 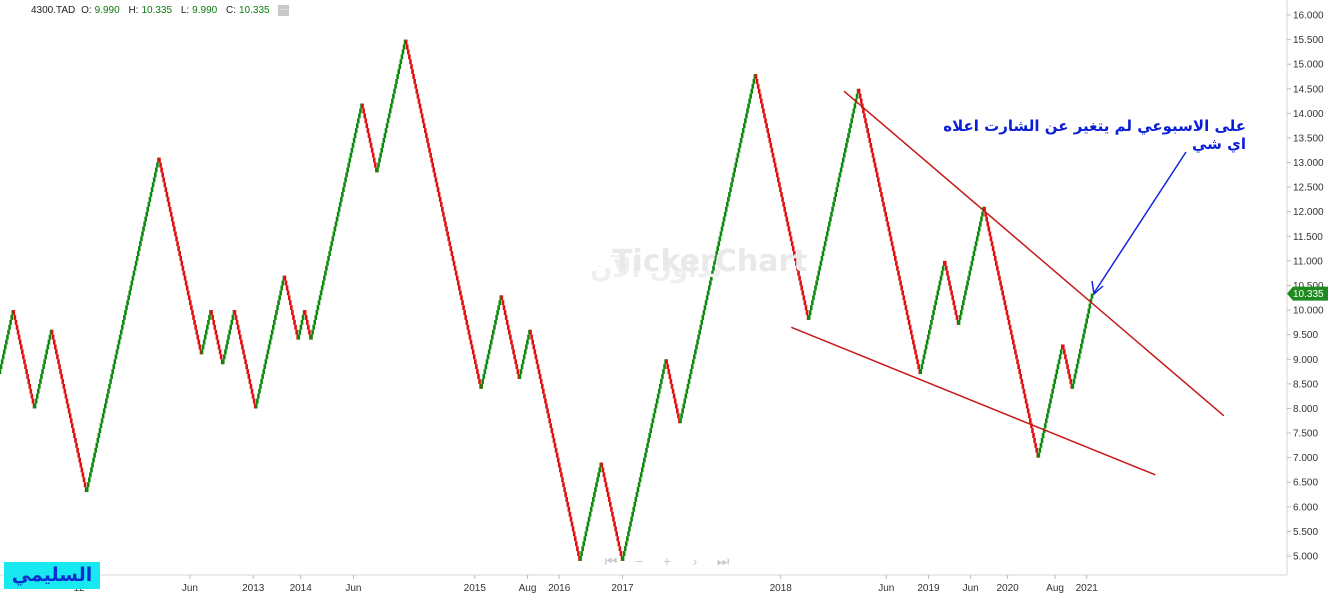 I want to click on last-icon: ⏭, so click(x=723, y=561).